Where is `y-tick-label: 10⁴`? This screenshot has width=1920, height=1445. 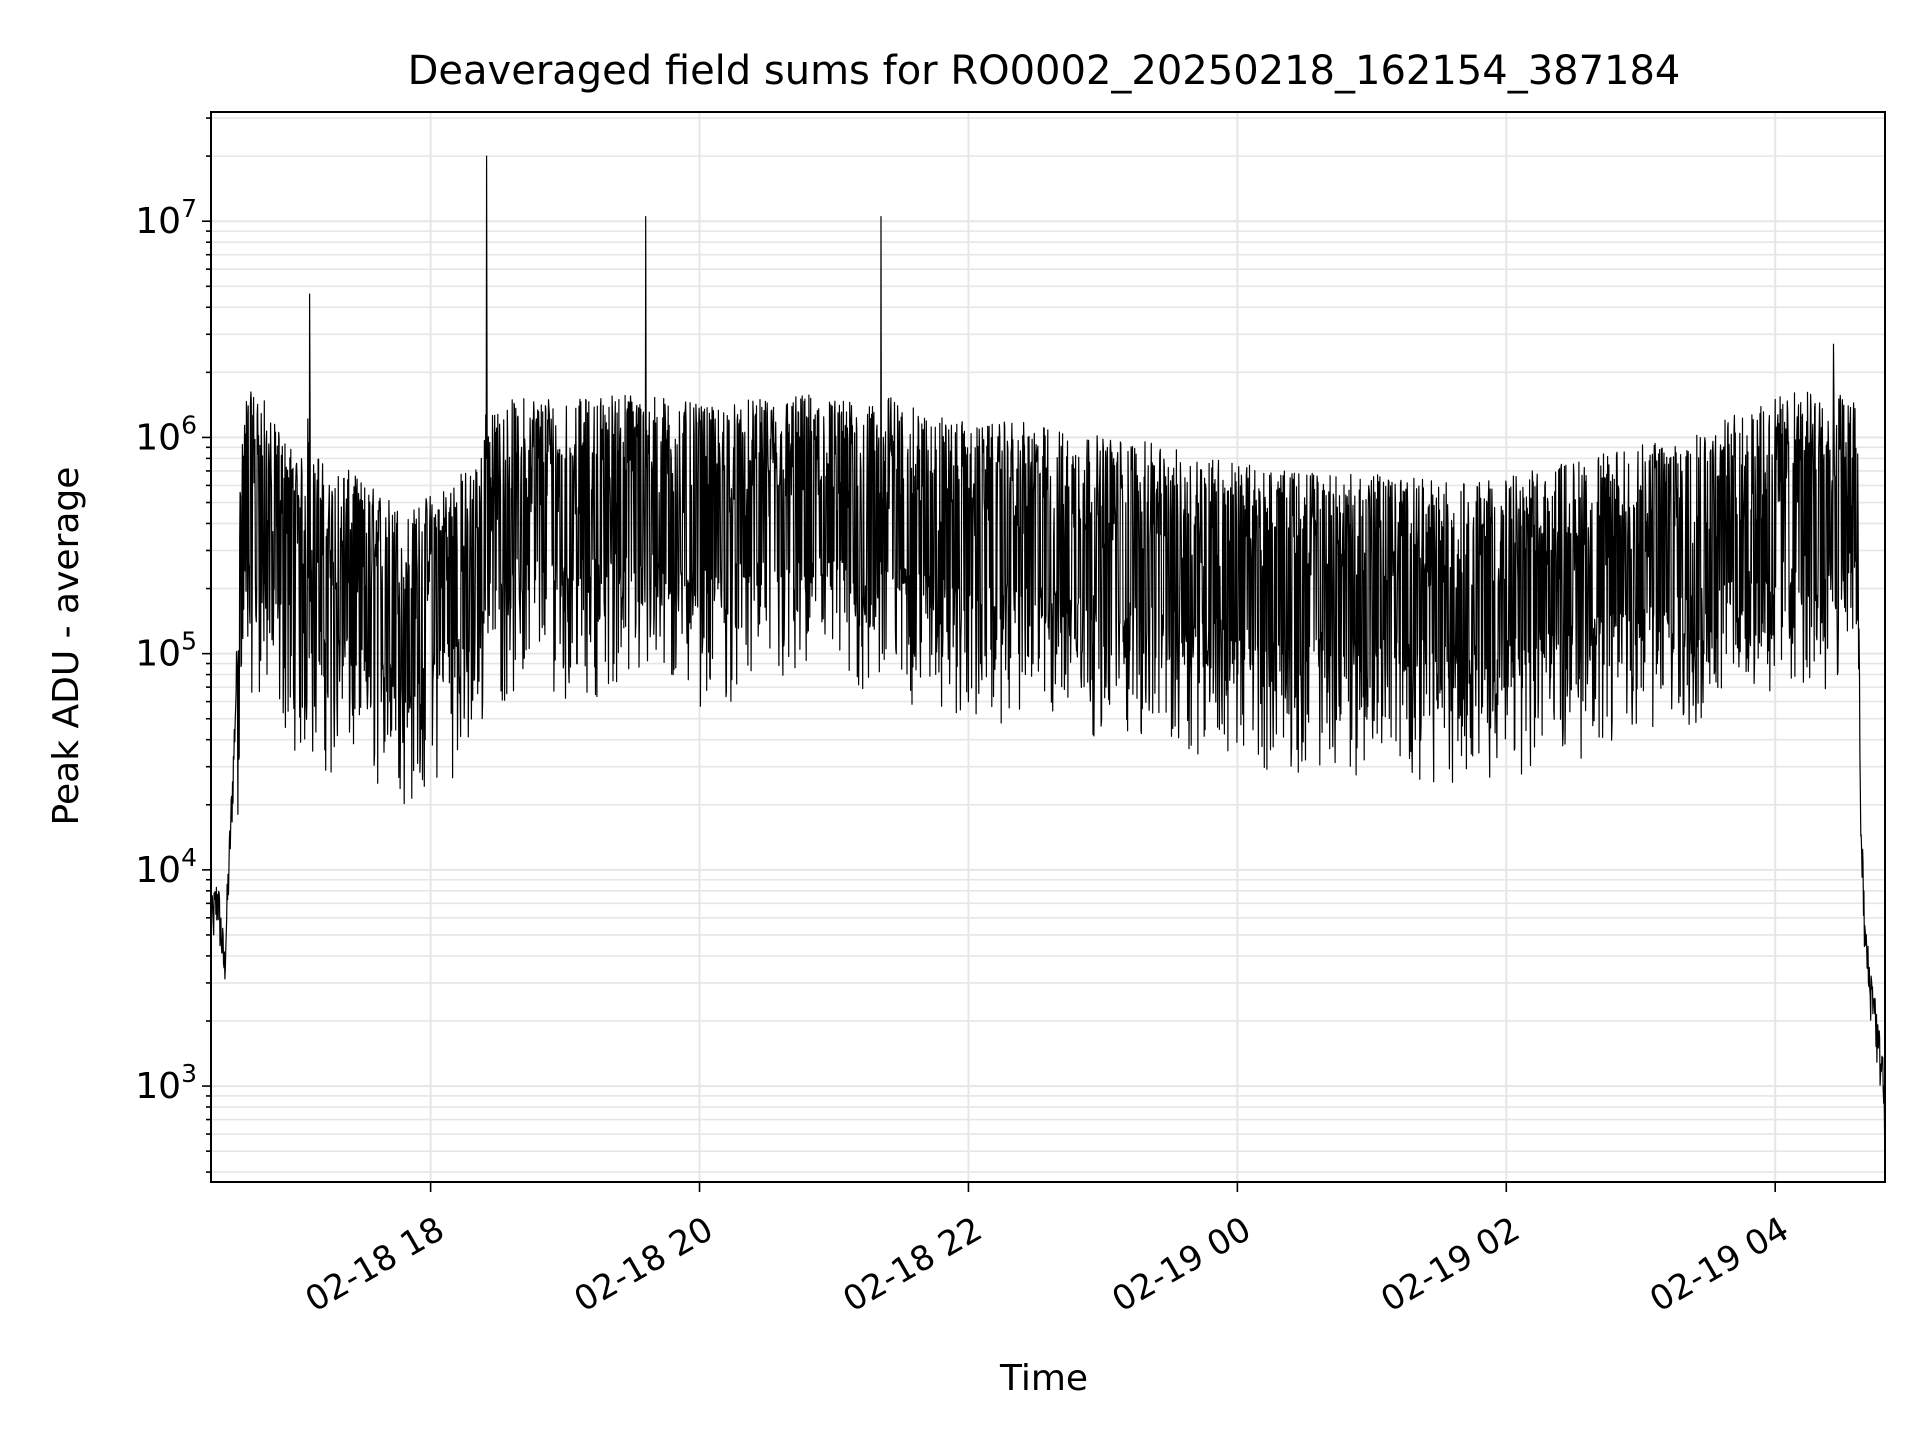 y-tick-label: 10⁴ is located at coordinates (166, 867).